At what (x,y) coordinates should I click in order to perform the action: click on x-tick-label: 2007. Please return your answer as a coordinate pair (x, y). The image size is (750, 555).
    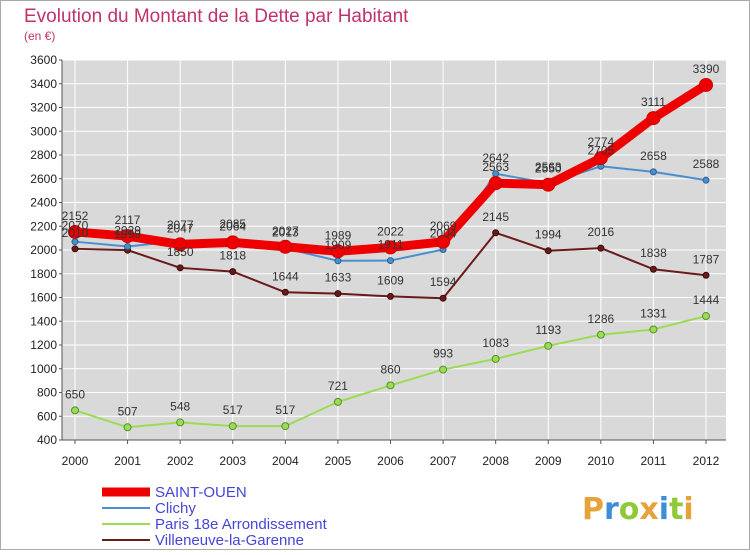
    Looking at the image, I should click on (443, 461).